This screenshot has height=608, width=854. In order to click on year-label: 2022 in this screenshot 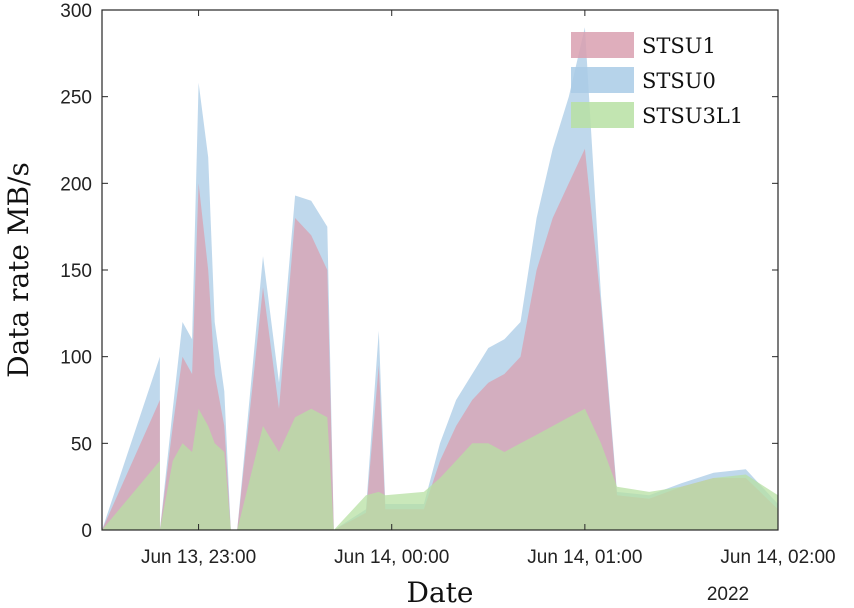, I will do `click(728, 594)`.